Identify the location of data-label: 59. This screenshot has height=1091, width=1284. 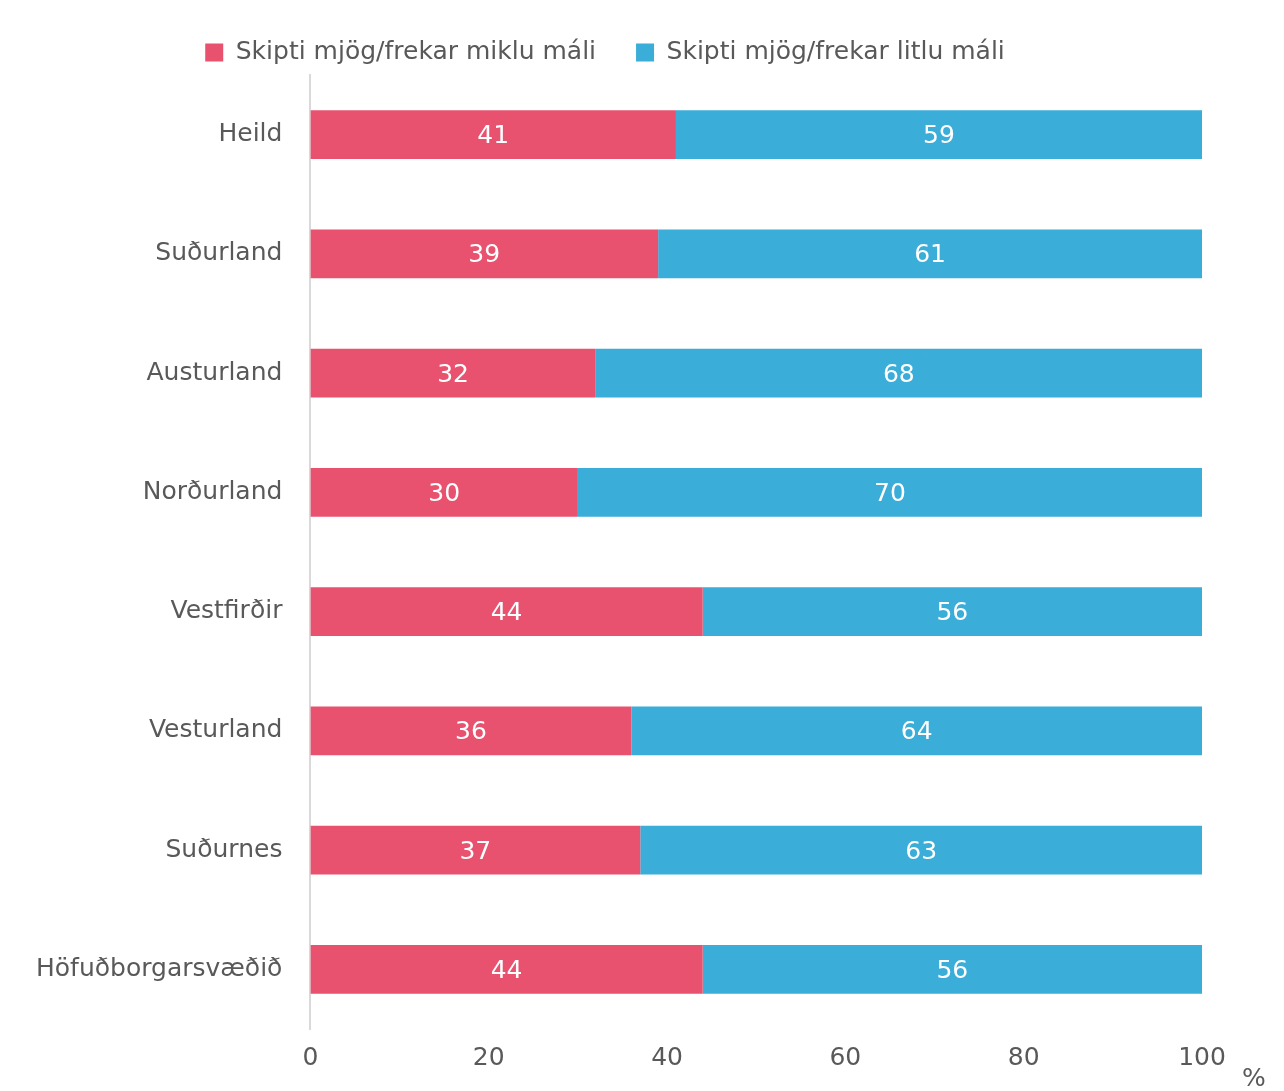
(939, 135).